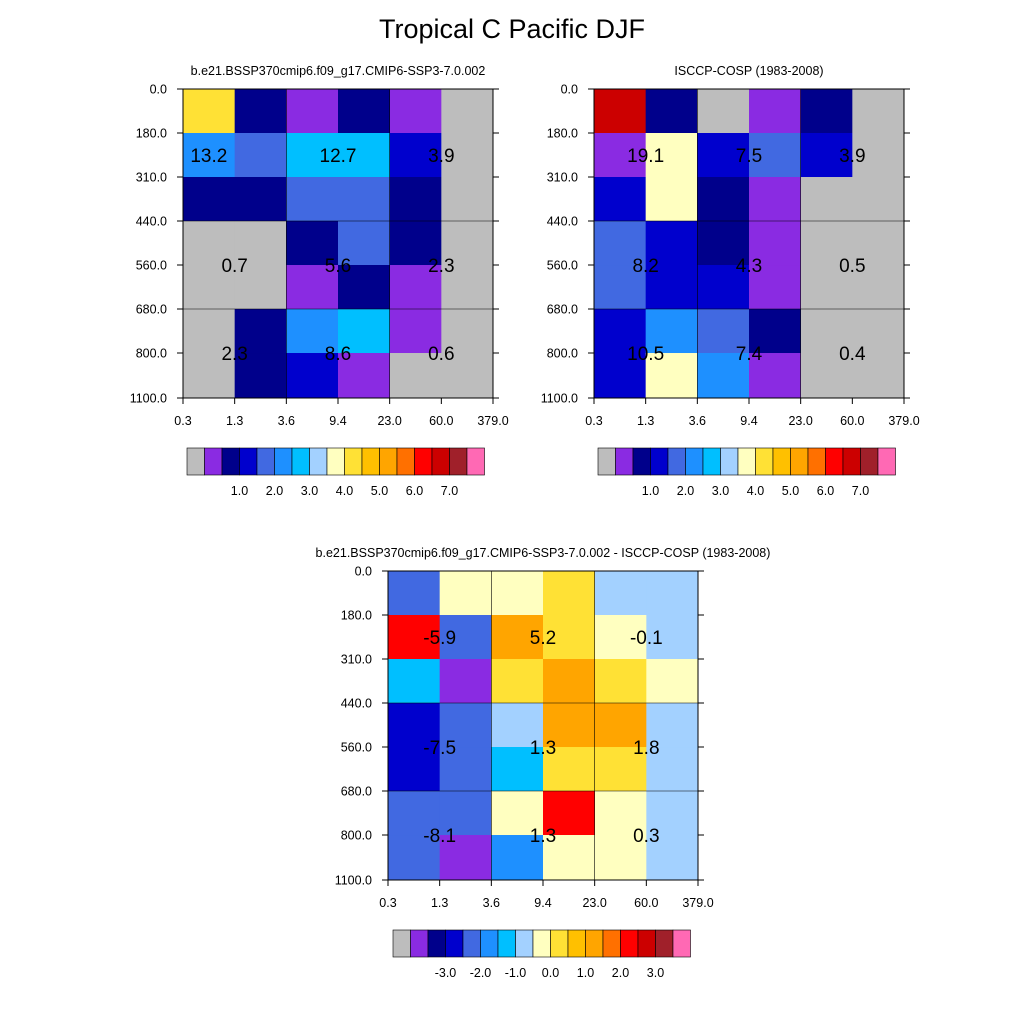  Describe the element at coordinates (543, 638) in the screenshot. I see `panel-2-data-label: 5.2` at that location.